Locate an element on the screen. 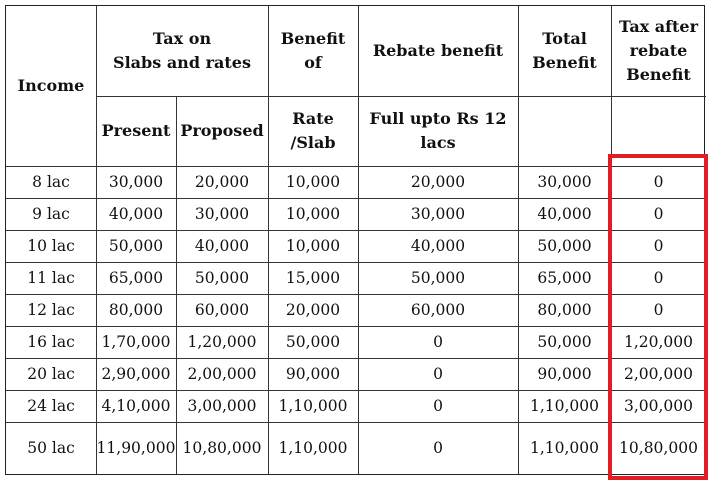 The width and height of the screenshot is (712, 483). cell-after: 10,80,000 is located at coordinates (658, 448).